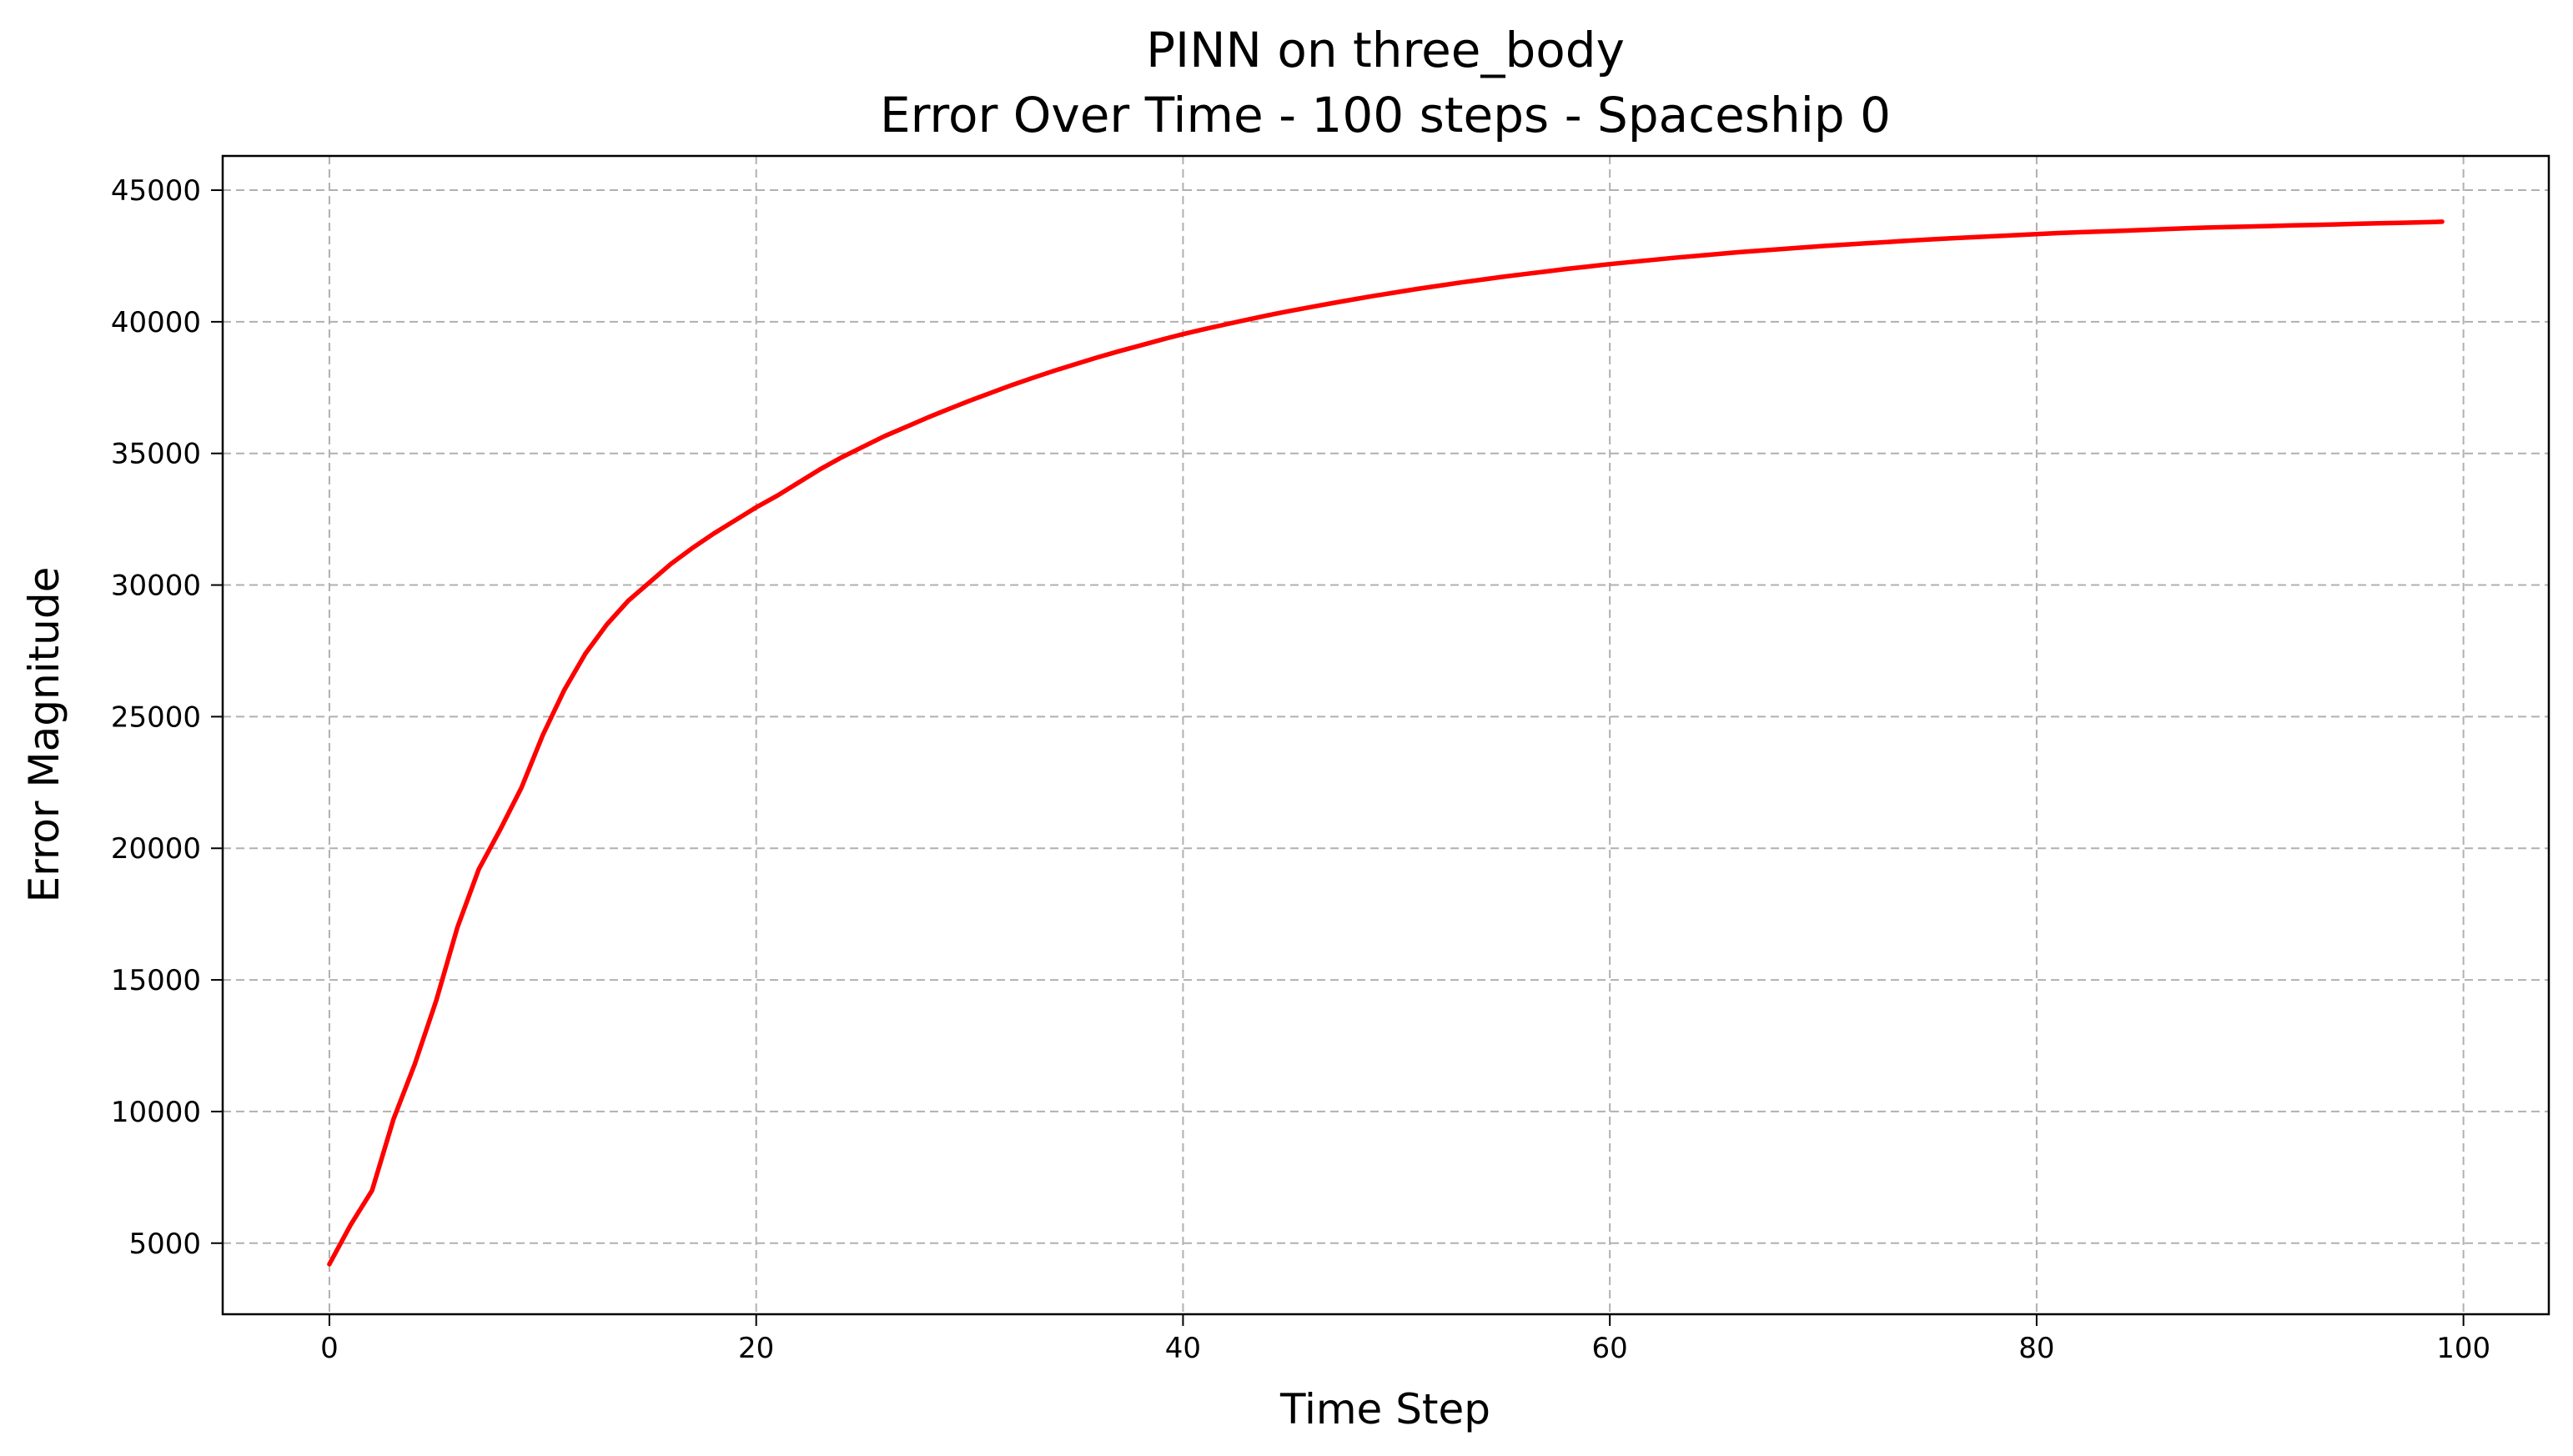 Image resolution: width=2573 pixels, height=1456 pixels. What do you see at coordinates (2463, 1348) in the screenshot?
I see `x-tick-label: 100` at bounding box center [2463, 1348].